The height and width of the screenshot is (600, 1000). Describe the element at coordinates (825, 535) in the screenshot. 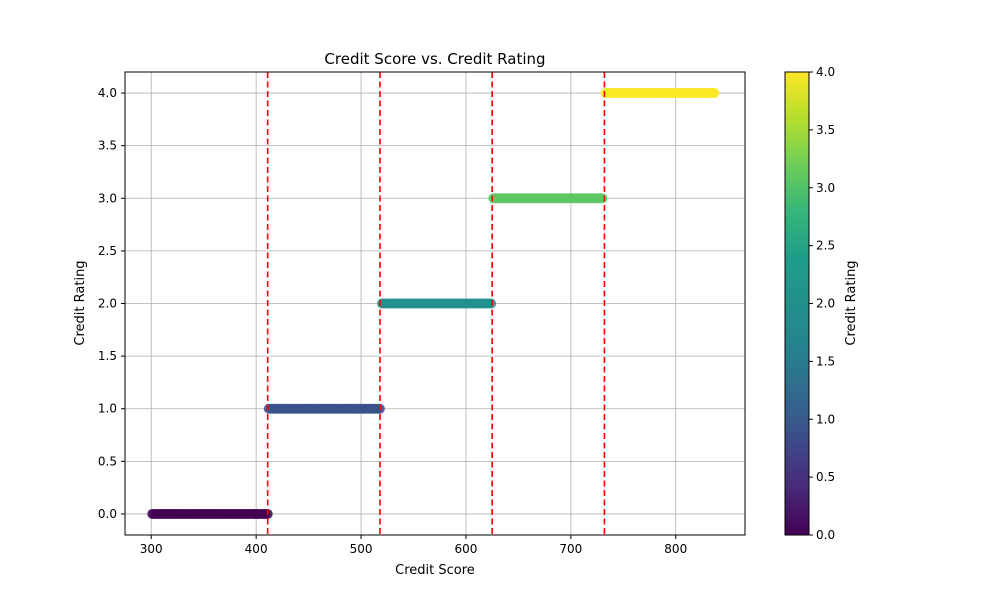

I see `colorbar-tick-label: 0.0` at that location.